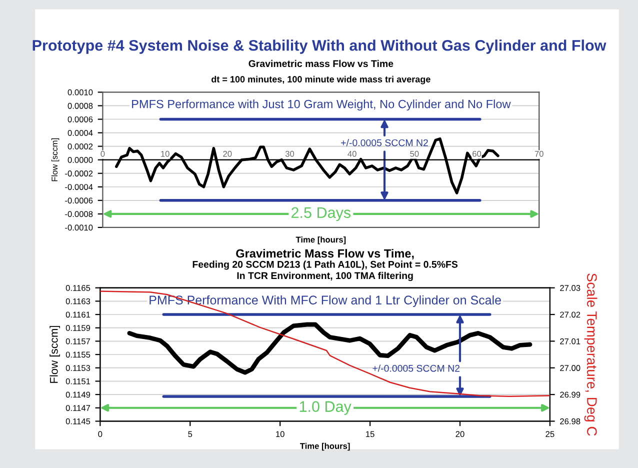 This screenshot has width=638, height=468. I want to click on y-tick-label: 0.1157, so click(78, 341).